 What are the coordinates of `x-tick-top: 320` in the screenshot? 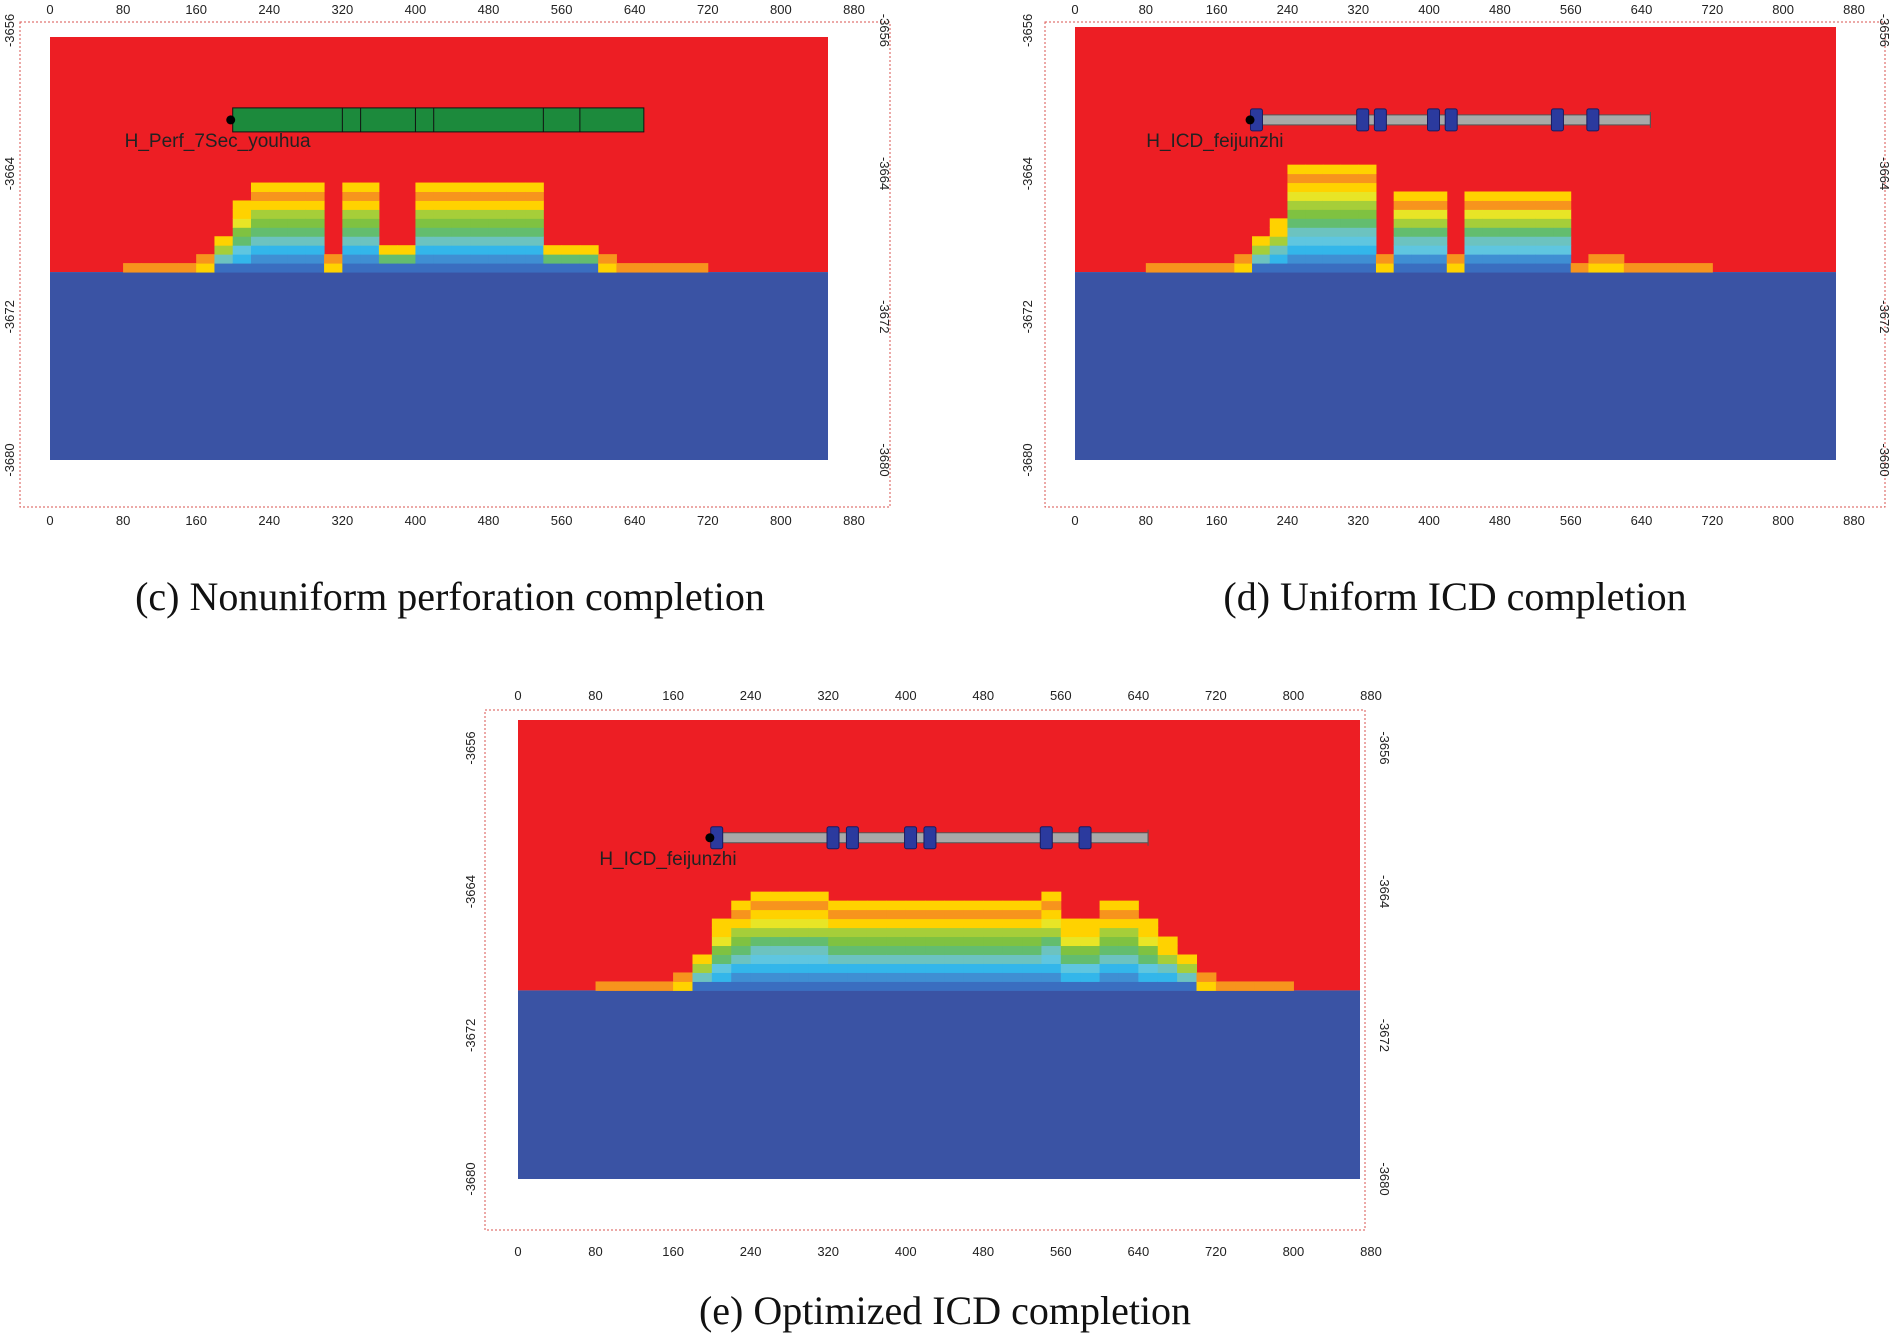 It's located at (343, 9).